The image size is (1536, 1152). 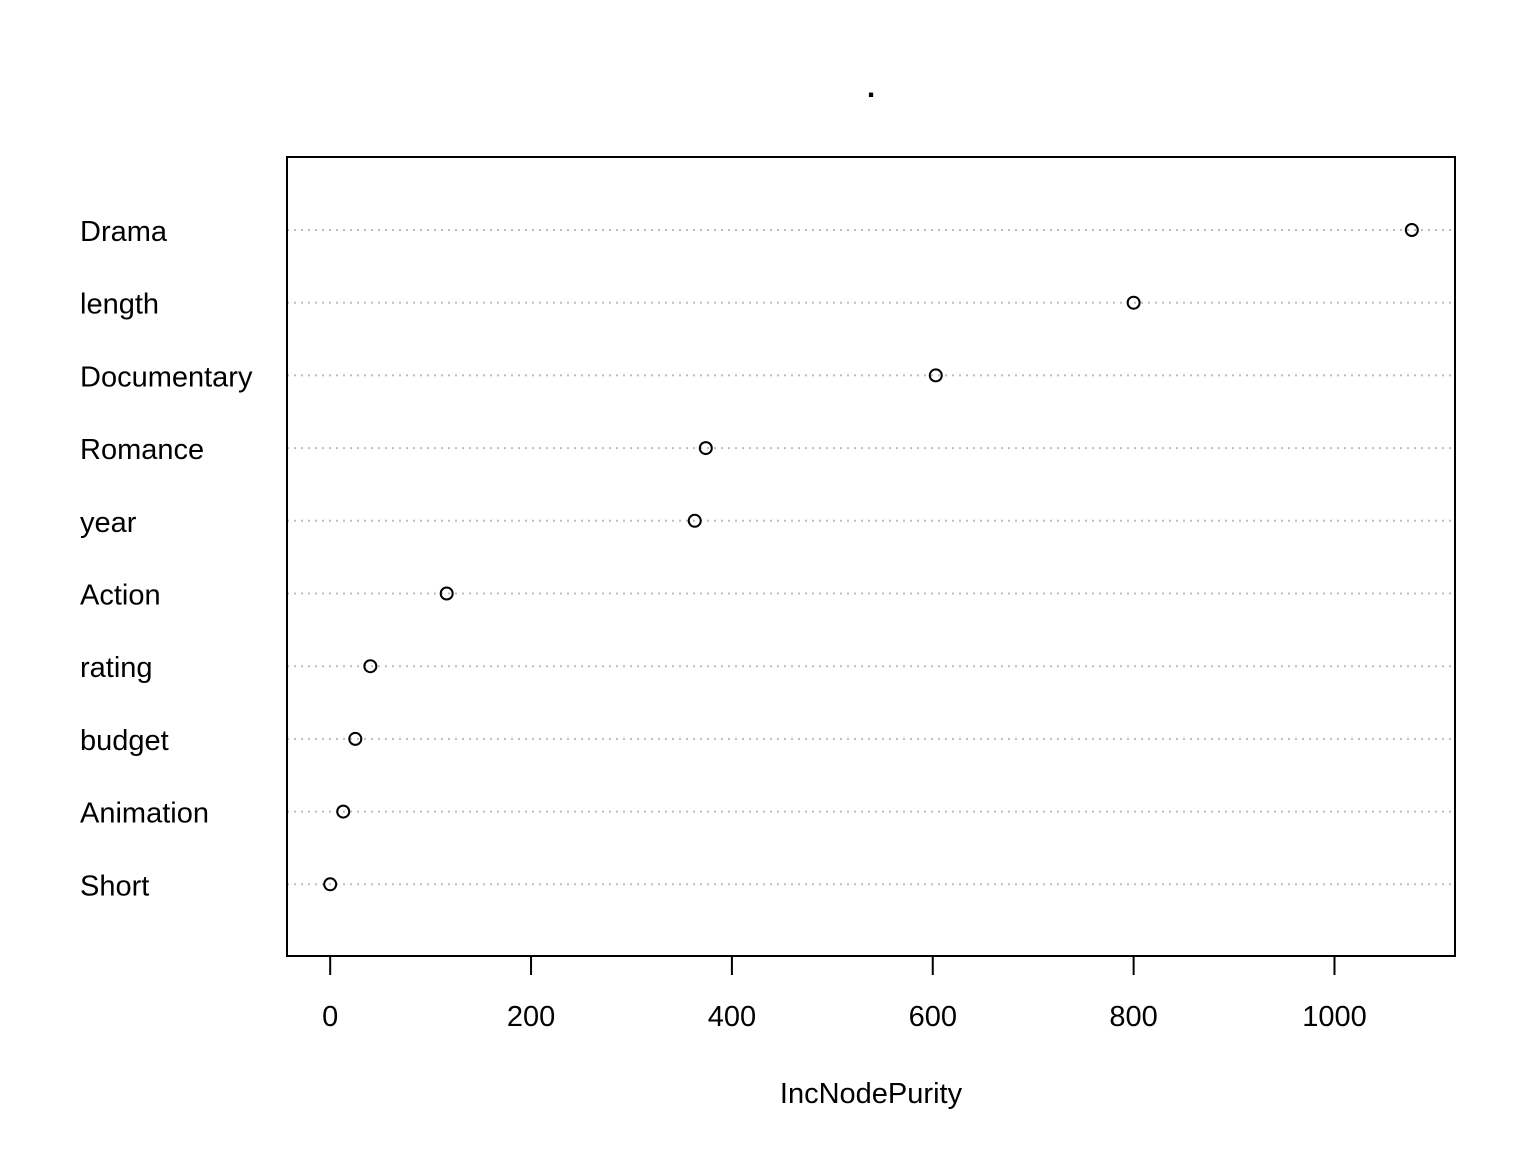 What do you see at coordinates (871, 1094) in the screenshot?
I see `x-axis-title: IncNodePurity` at bounding box center [871, 1094].